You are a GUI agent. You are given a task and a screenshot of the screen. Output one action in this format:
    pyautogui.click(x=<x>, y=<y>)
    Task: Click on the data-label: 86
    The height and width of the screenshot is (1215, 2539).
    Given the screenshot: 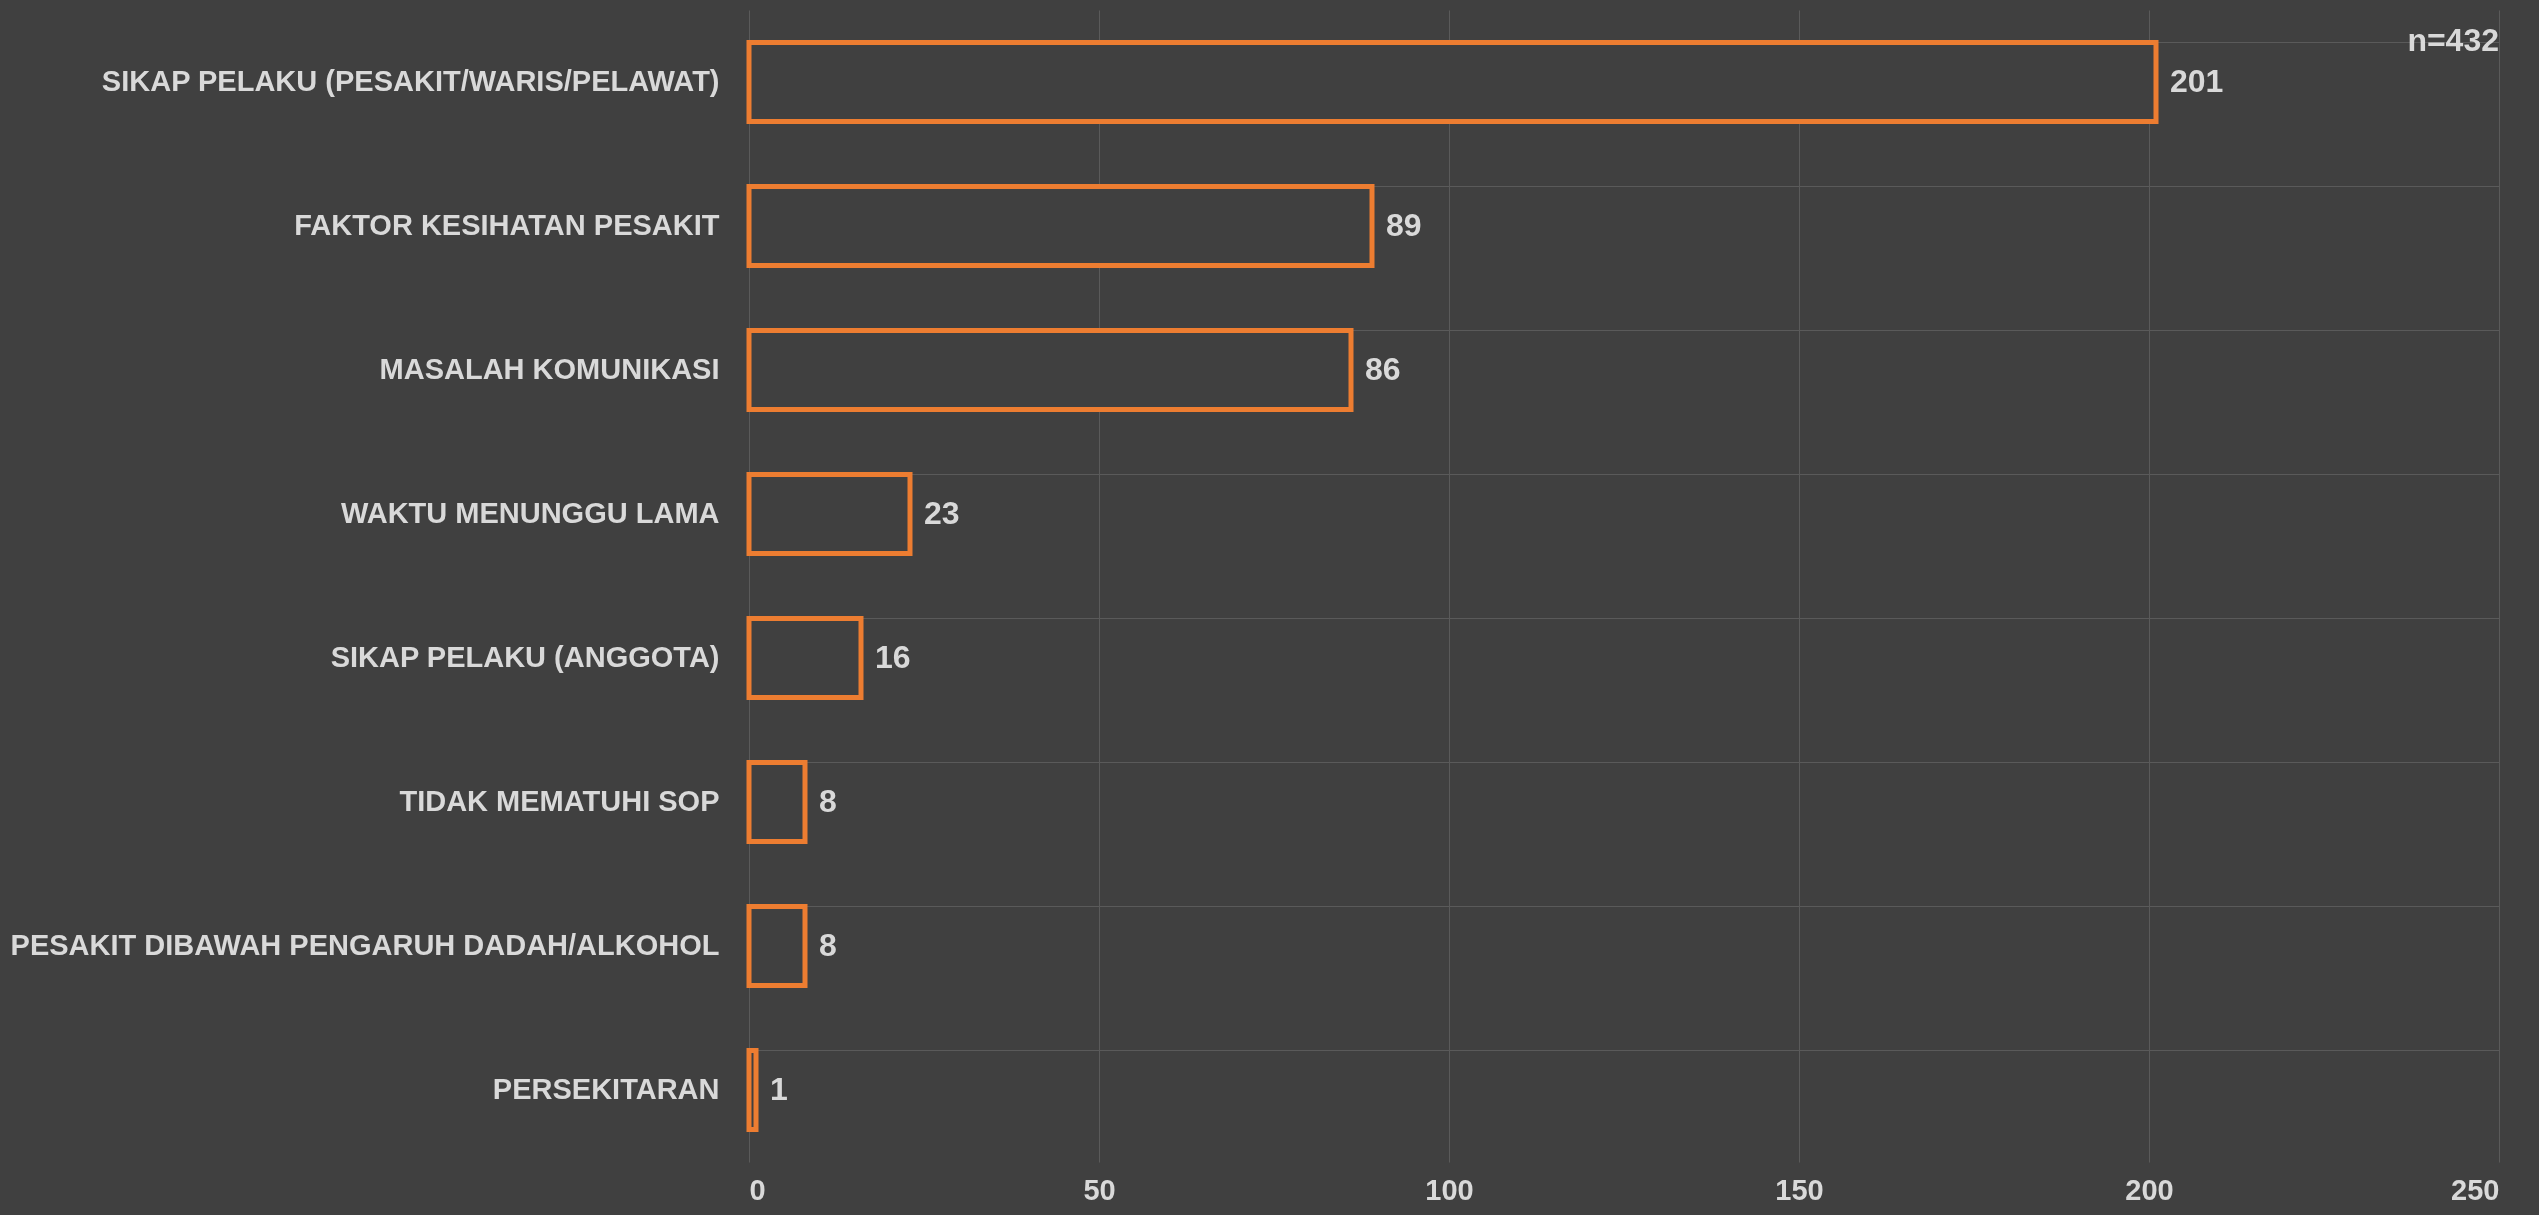 What is the action you would take?
    pyautogui.click(x=1383, y=369)
    